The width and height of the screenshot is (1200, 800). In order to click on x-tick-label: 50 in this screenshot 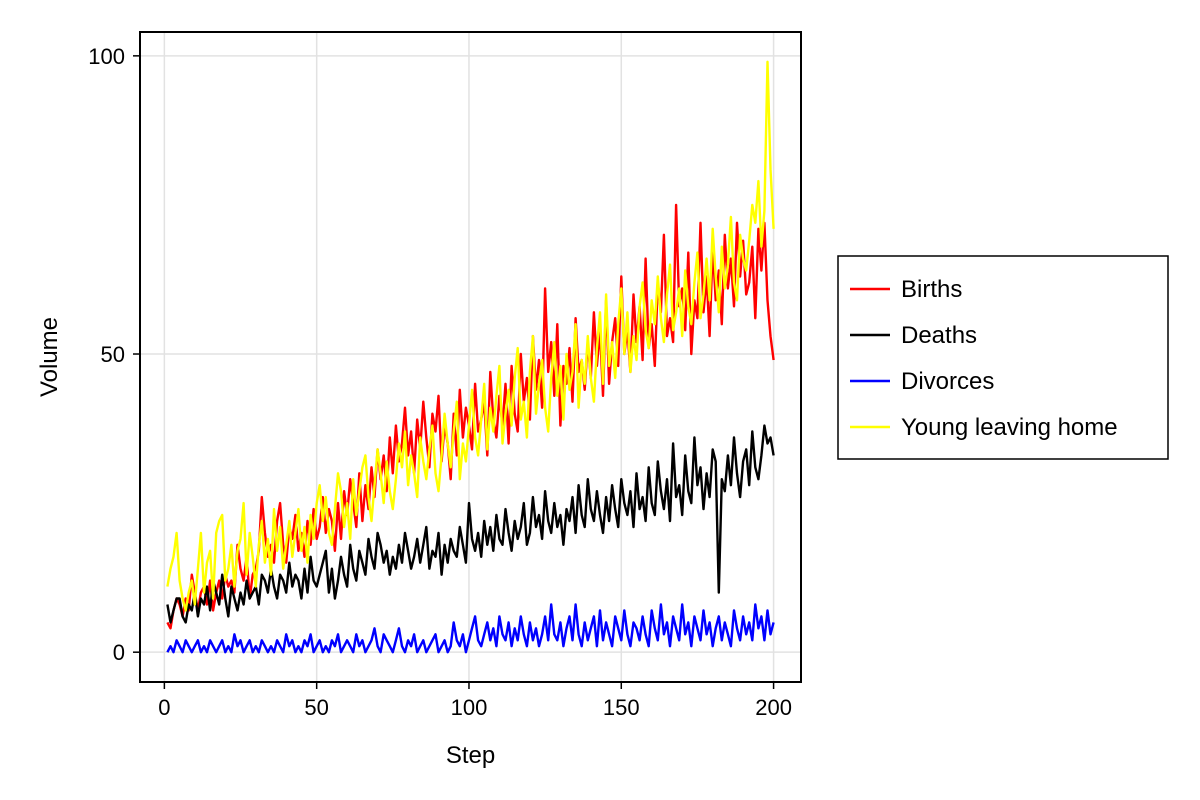, I will do `click(316, 707)`.